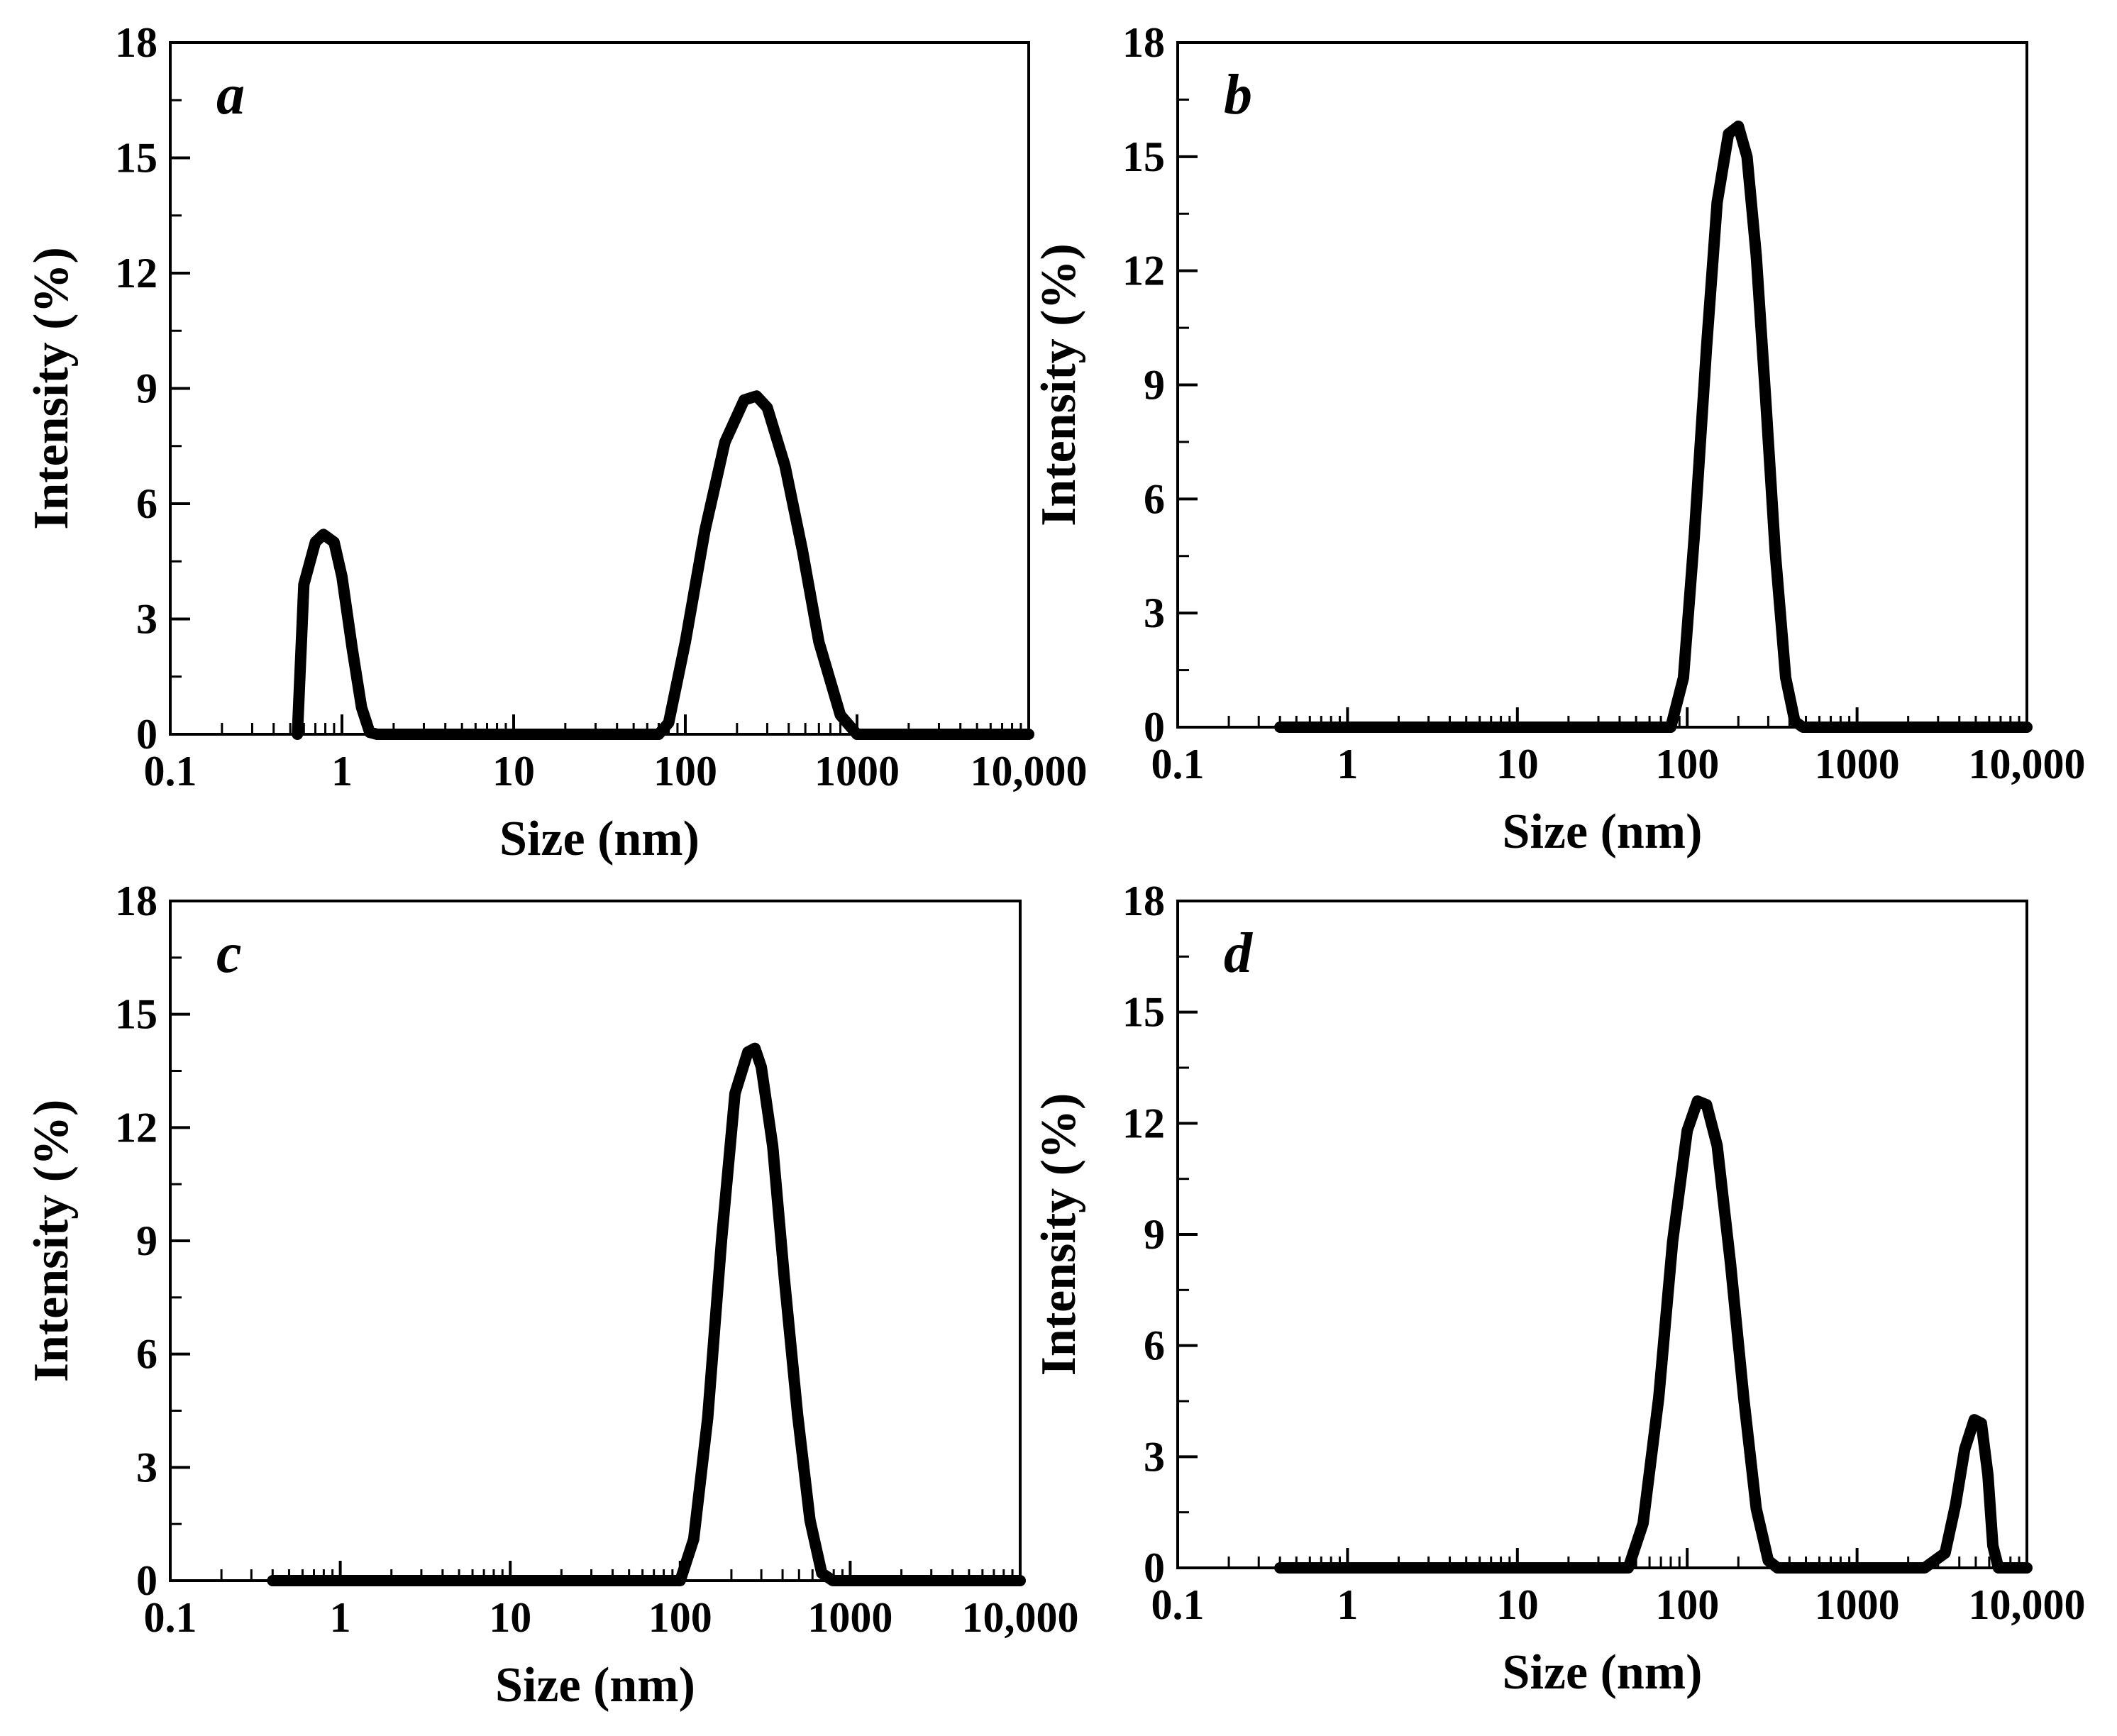  Describe the element at coordinates (1238, 953) in the screenshot. I see `panel-label: d` at that location.